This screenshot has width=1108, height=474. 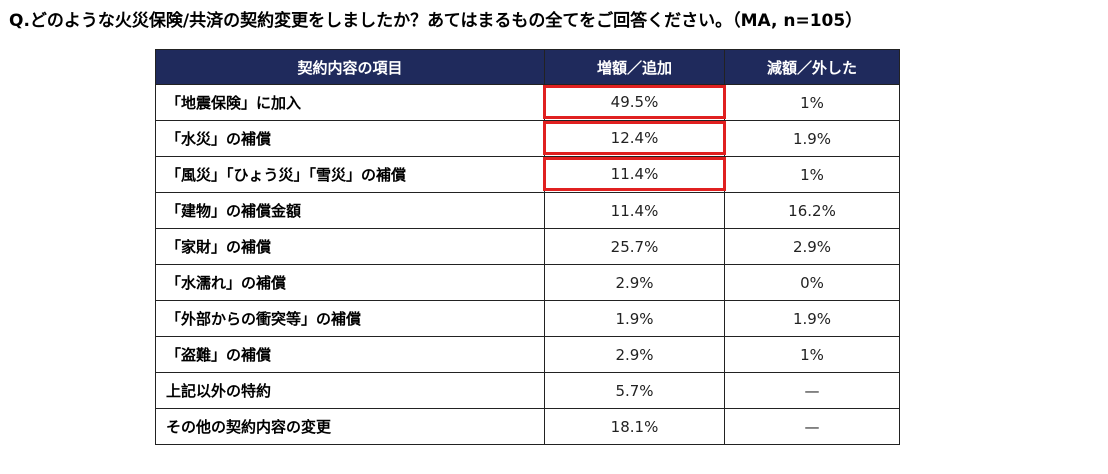 I want to click on table-row: 「地震保険」に加入 49.5% 1%, so click(x=527, y=102).